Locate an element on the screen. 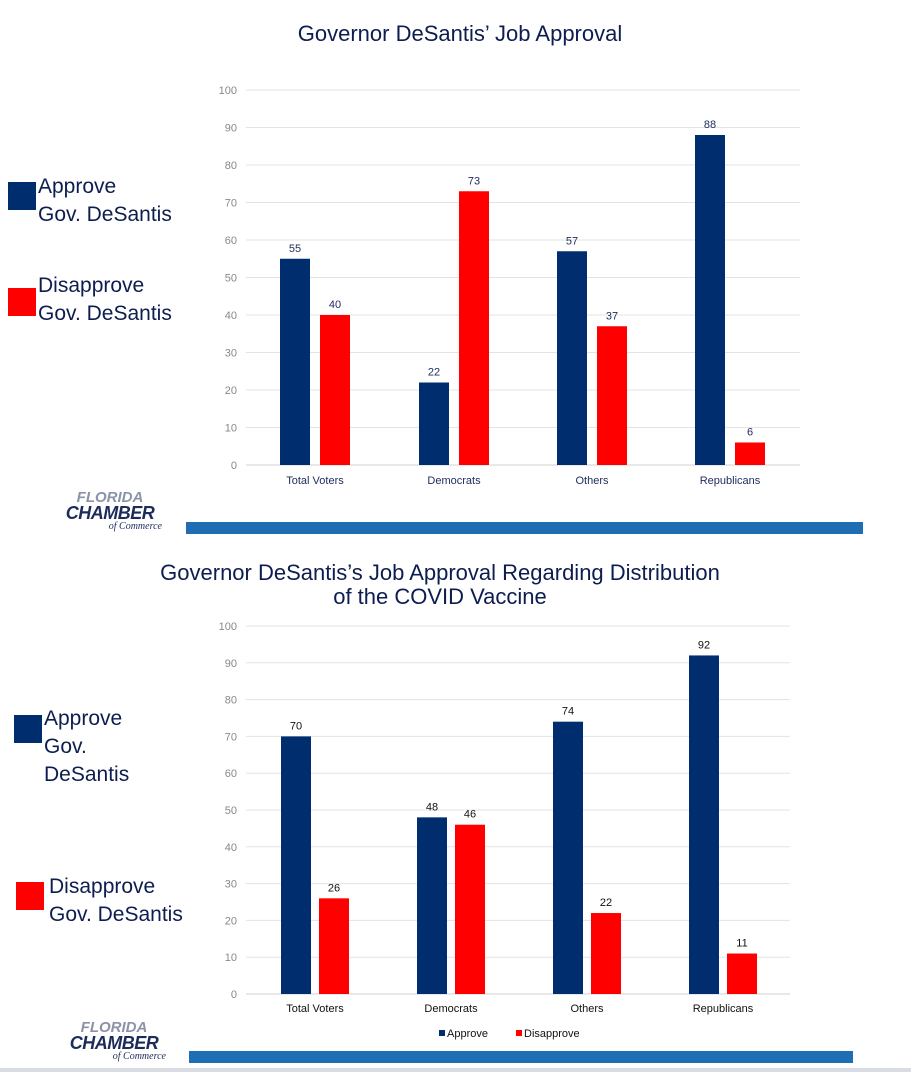  chart1-legend-disapprove-line1: Disapprove is located at coordinates (91, 285).